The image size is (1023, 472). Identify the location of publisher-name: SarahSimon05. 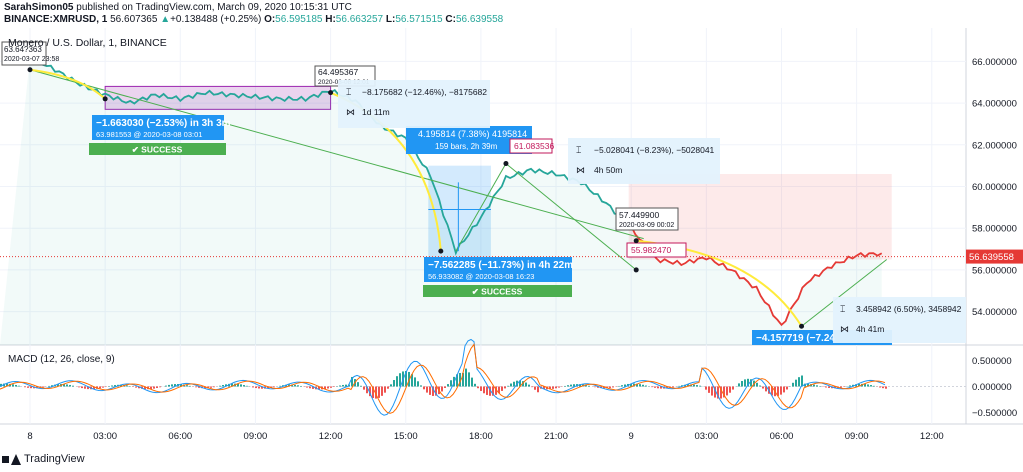
(39, 7).